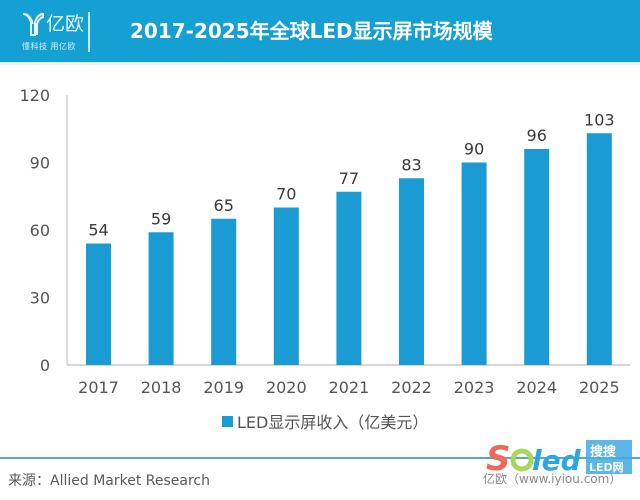  I want to click on x-tick-label-2021: 2021, so click(349, 387).